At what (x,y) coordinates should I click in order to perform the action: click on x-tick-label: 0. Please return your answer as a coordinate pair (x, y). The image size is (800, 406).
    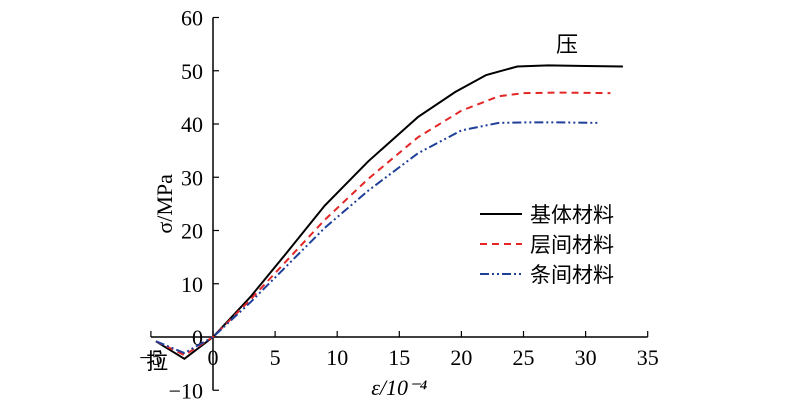
    Looking at the image, I should click on (213, 357).